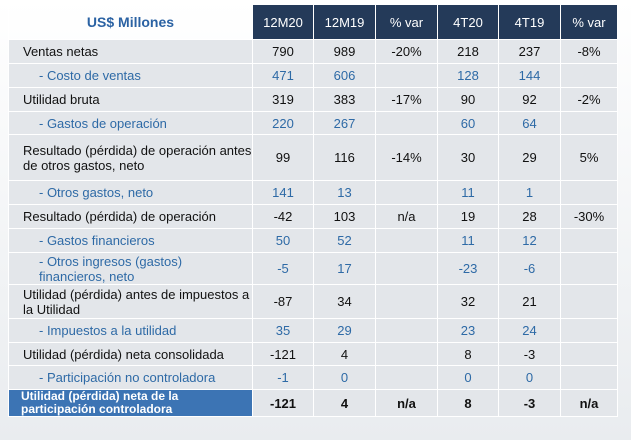  I want to click on cell: 34, so click(344, 301).